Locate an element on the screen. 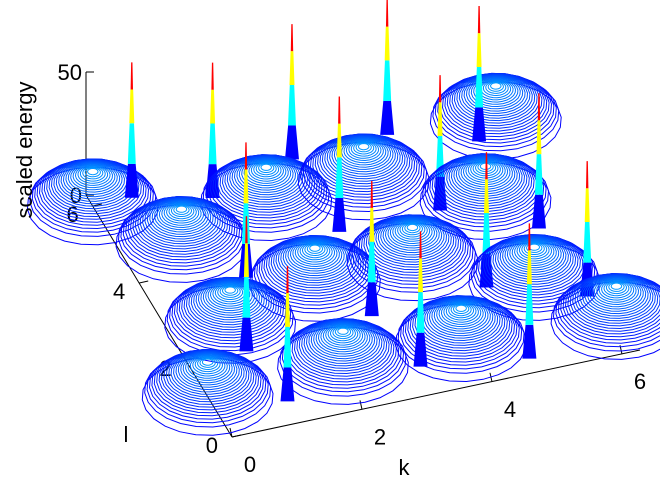  l-axis-tick-label: 0 is located at coordinates (212, 445).